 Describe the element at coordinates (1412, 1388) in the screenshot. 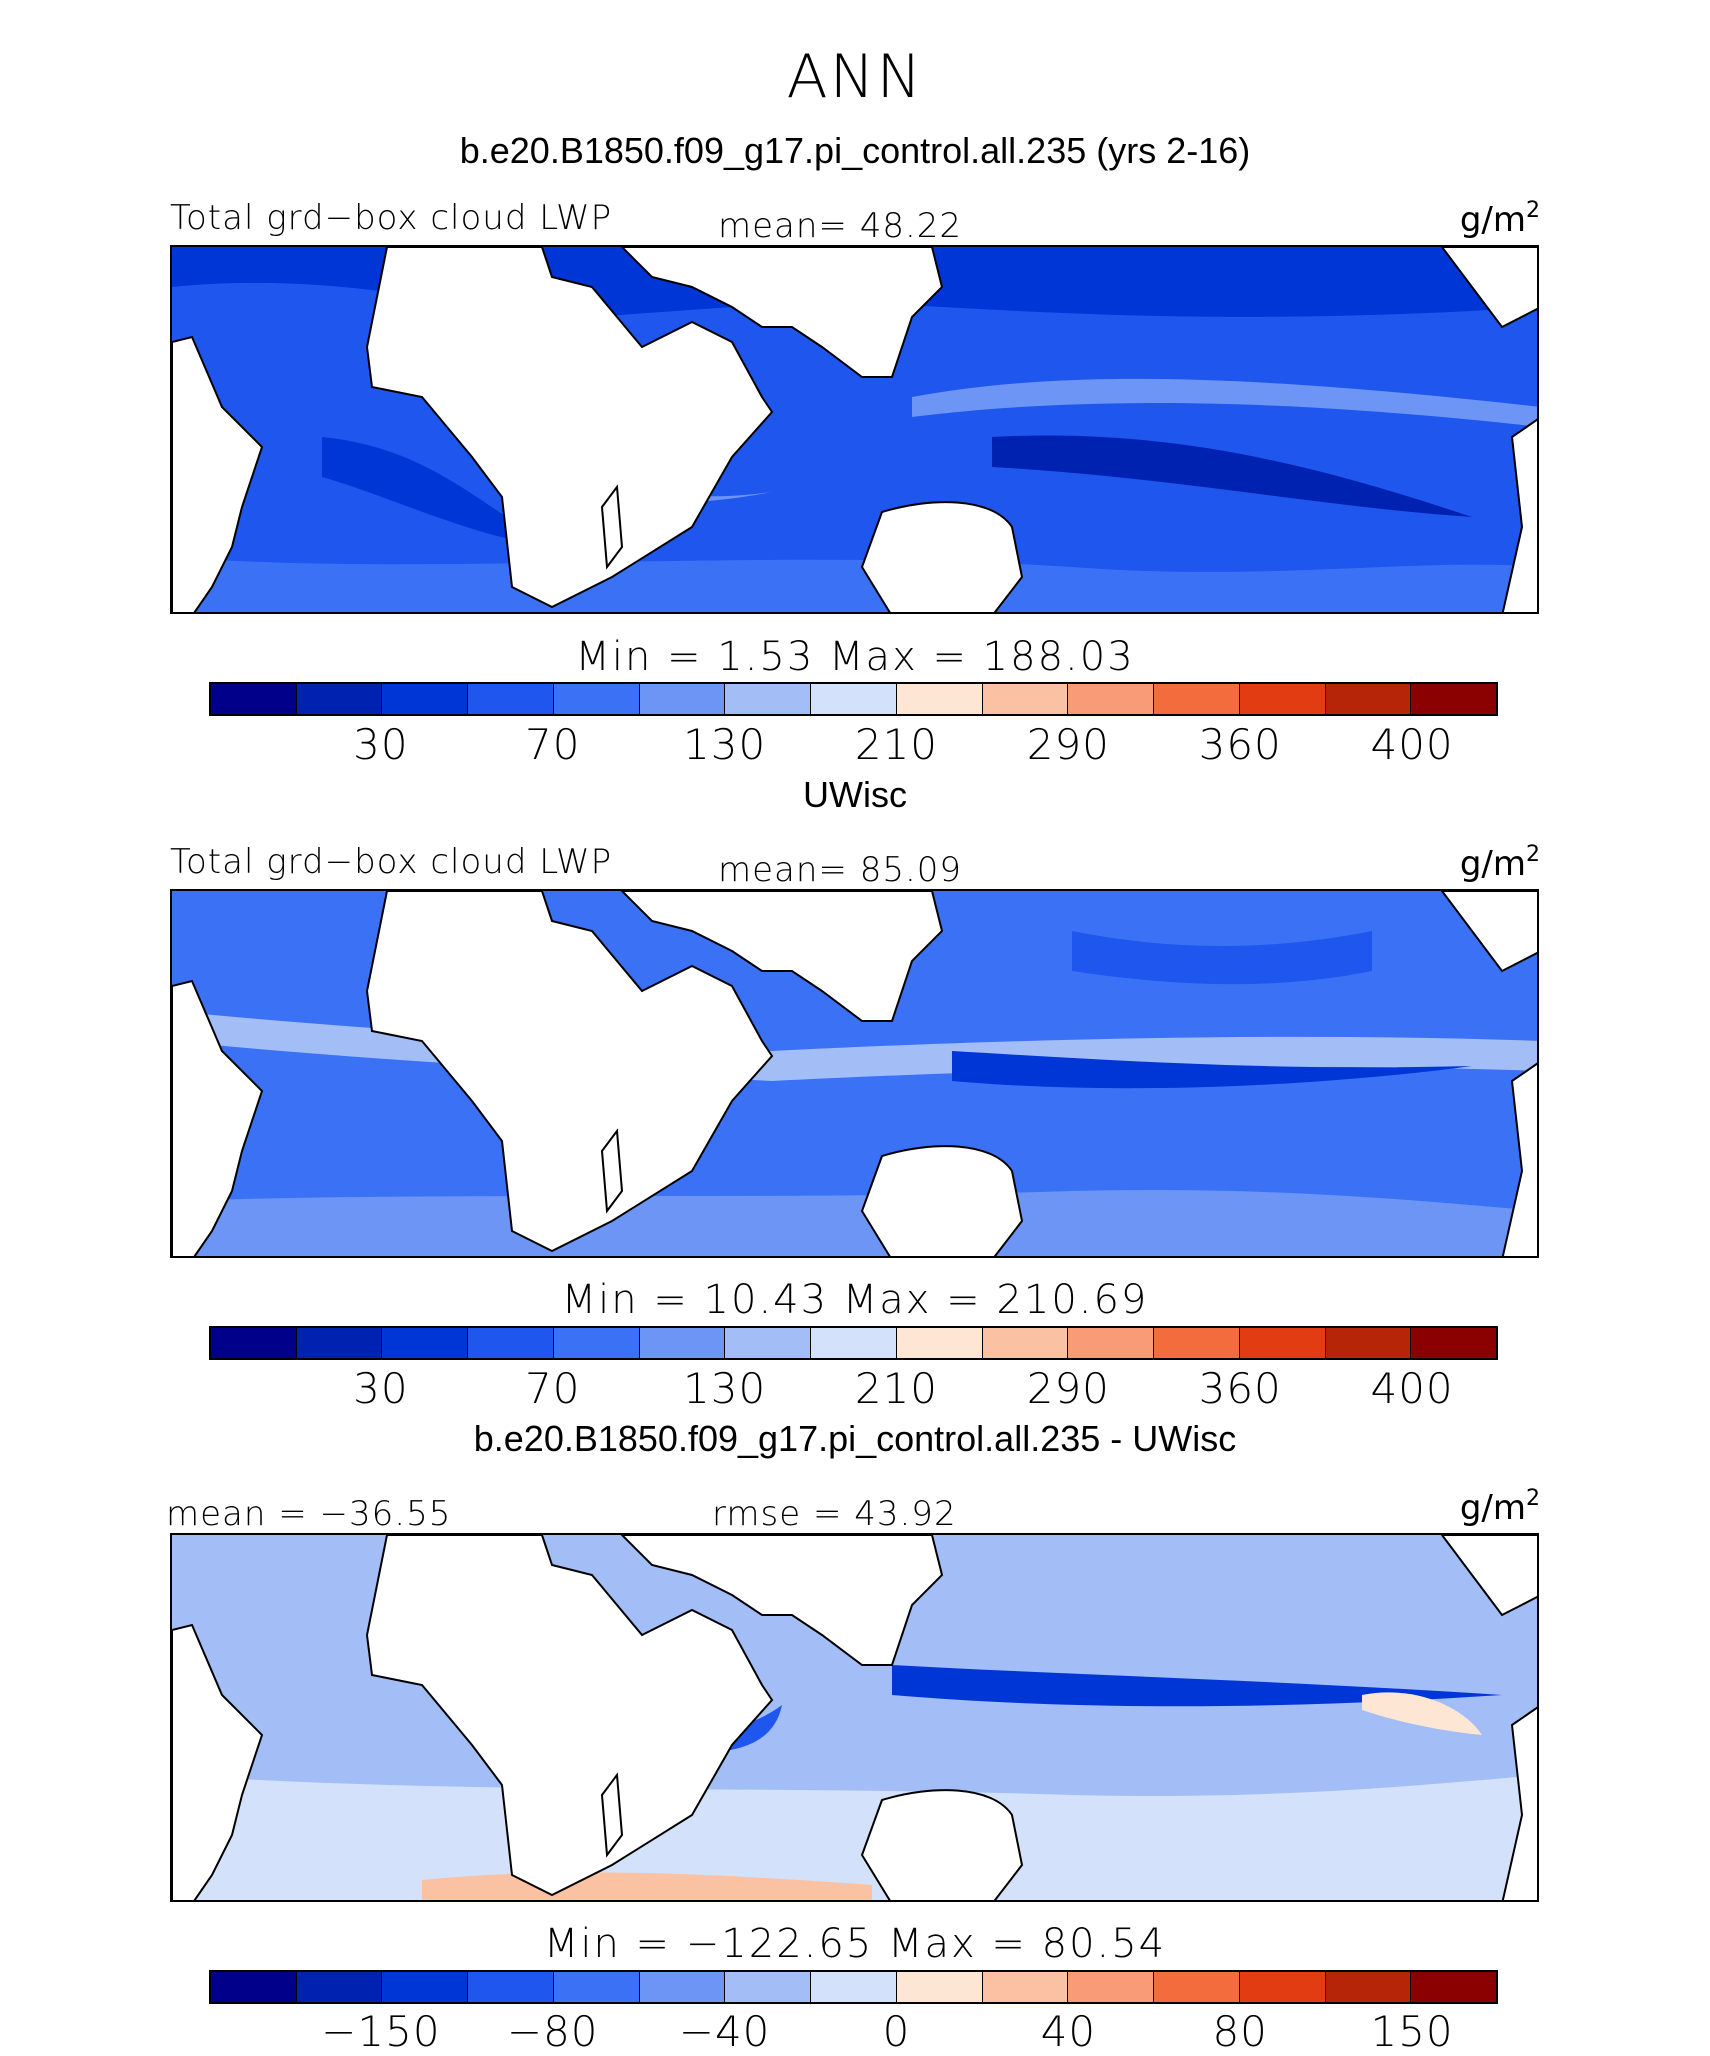

I see `colorbar-tick-label: 400` at that location.